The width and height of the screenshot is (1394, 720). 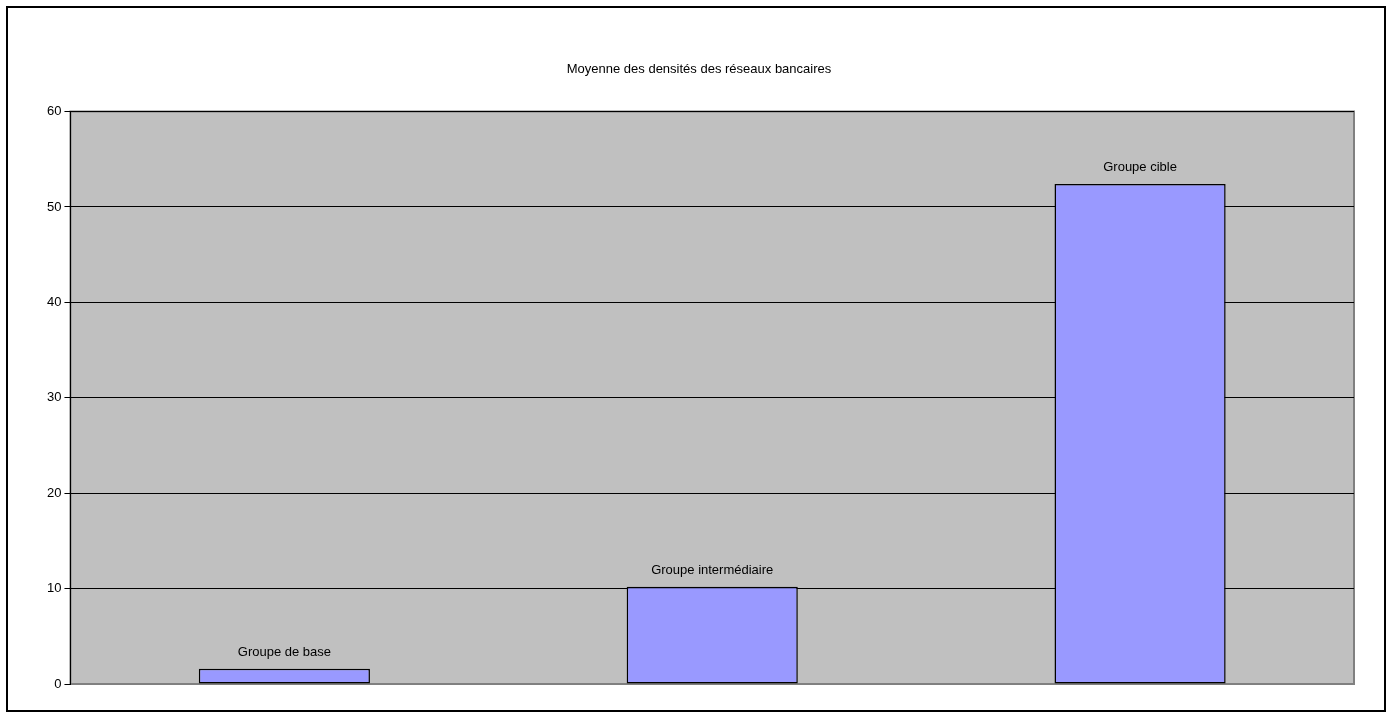 What do you see at coordinates (58, 683) in the screenshot?
I see `y-tick-label: 0` at bounding box center [58, 683].